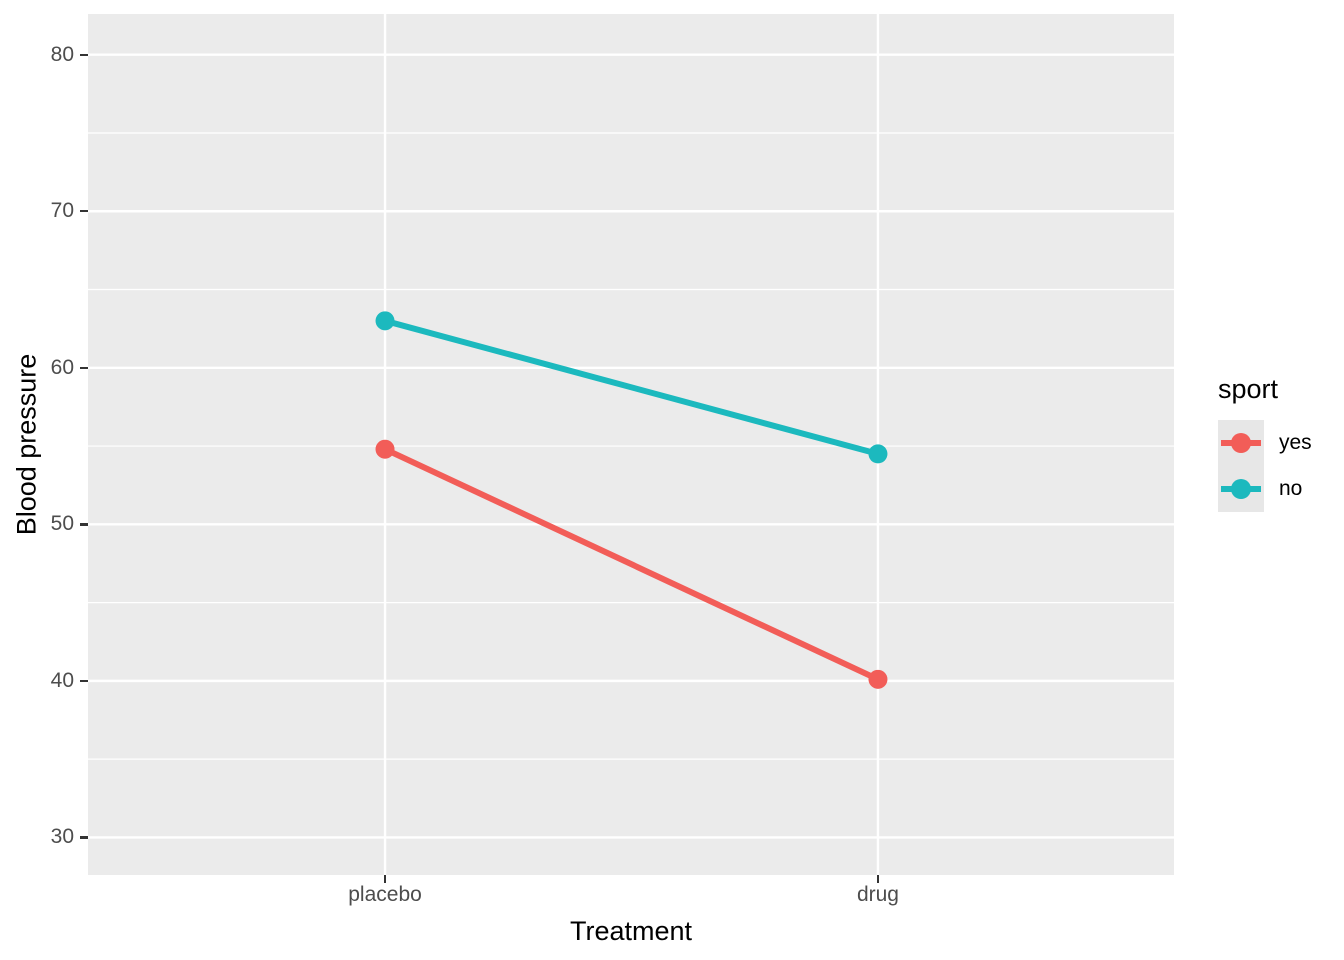  Describe the element at coordinates (62, 524) in the screenshot. I see `y-tick-label: 50` at that location.